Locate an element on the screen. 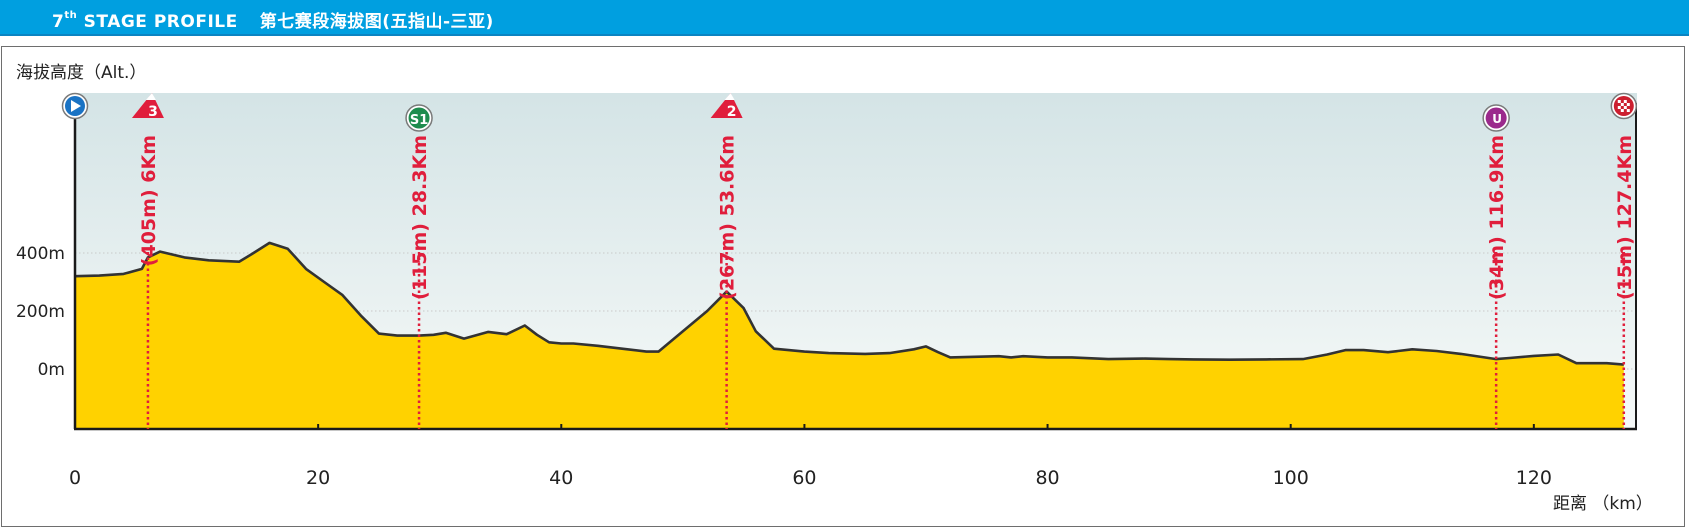 This screenshot has height=531, width=1689. climb-category-label: 2 is located at coordinates (732, 112).